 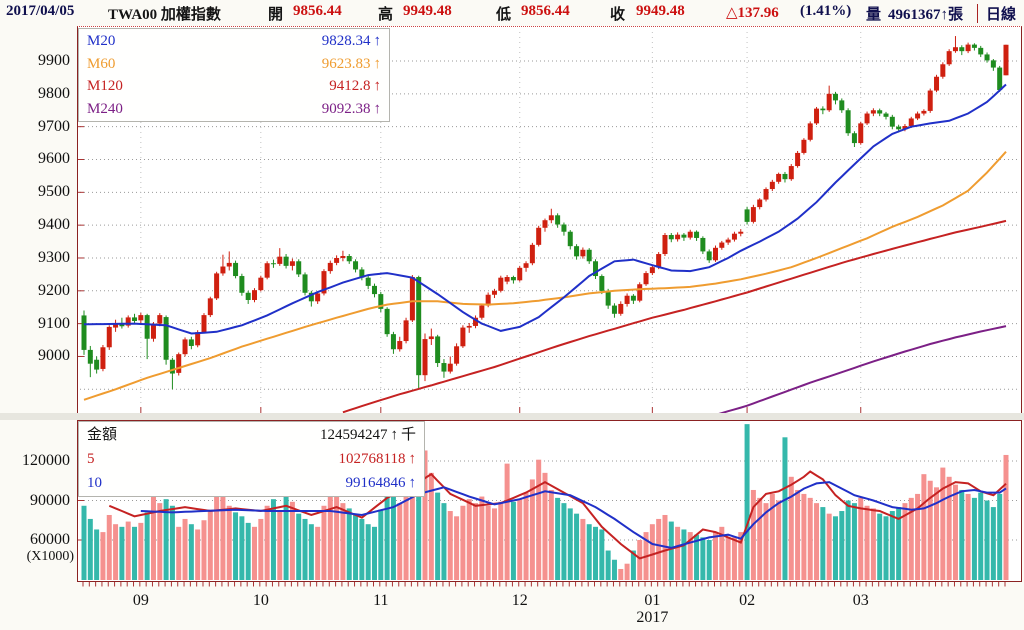 I want to click on x-axis-month-label: 11, so click(x=381, y=600).